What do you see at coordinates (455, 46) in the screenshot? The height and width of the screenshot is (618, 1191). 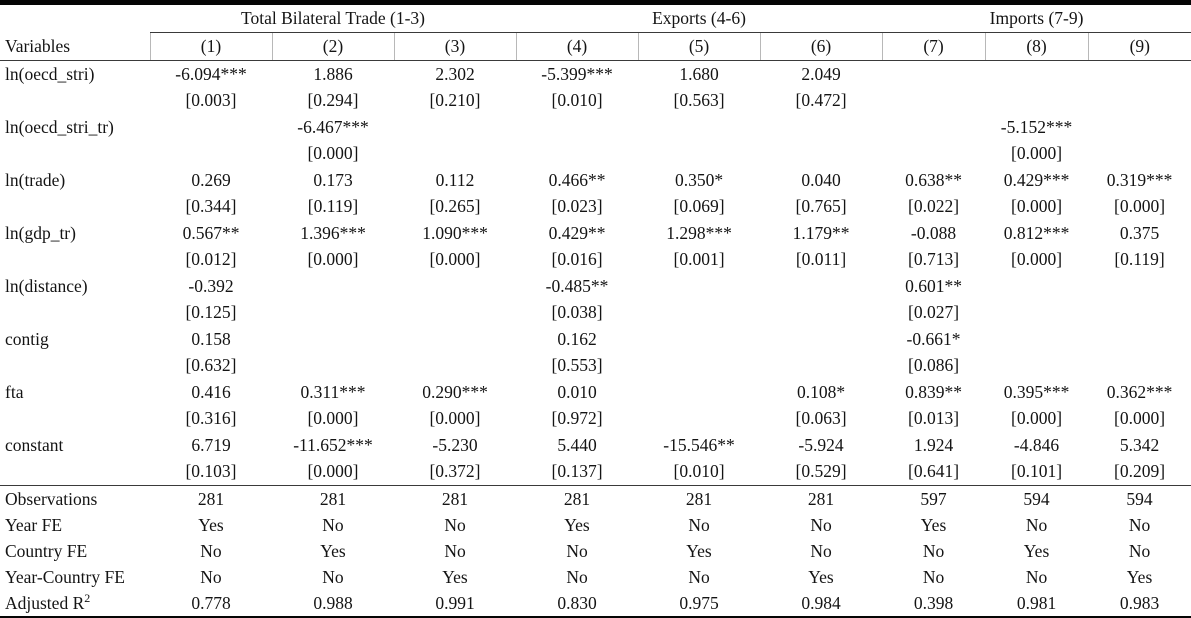 I see `column-number: (3)` at bounding box center [455, 46].